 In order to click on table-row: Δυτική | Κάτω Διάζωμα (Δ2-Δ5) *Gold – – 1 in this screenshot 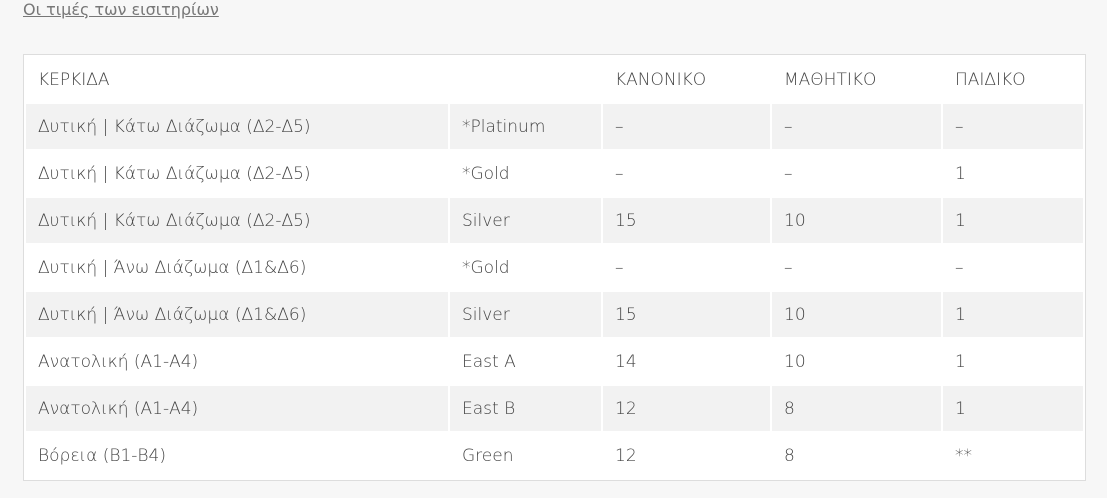, I will do `click(554, 173)`.